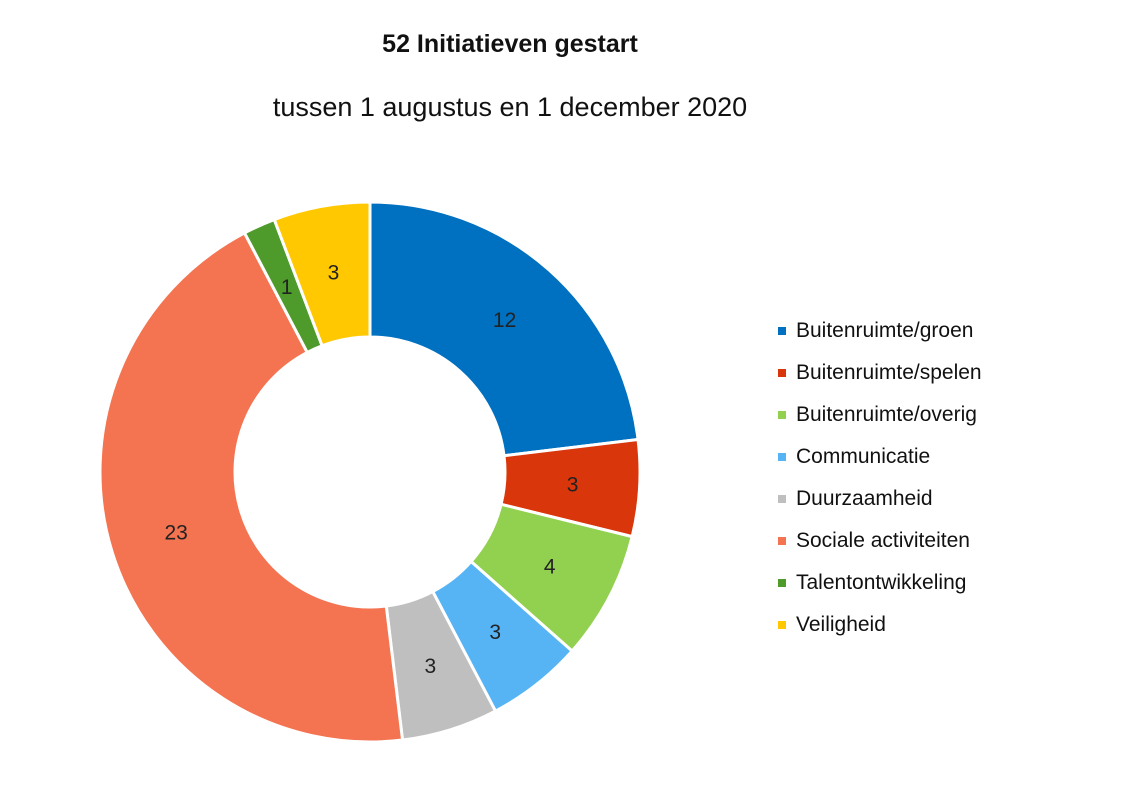 The width and height of the screenshot is (1126, 800). What do you see at coordinates (510, 107) in the screenshot?
I see `chart-subtitle: tussen 1 augustus en 1 december 2020` at bounding box center [510, 107].